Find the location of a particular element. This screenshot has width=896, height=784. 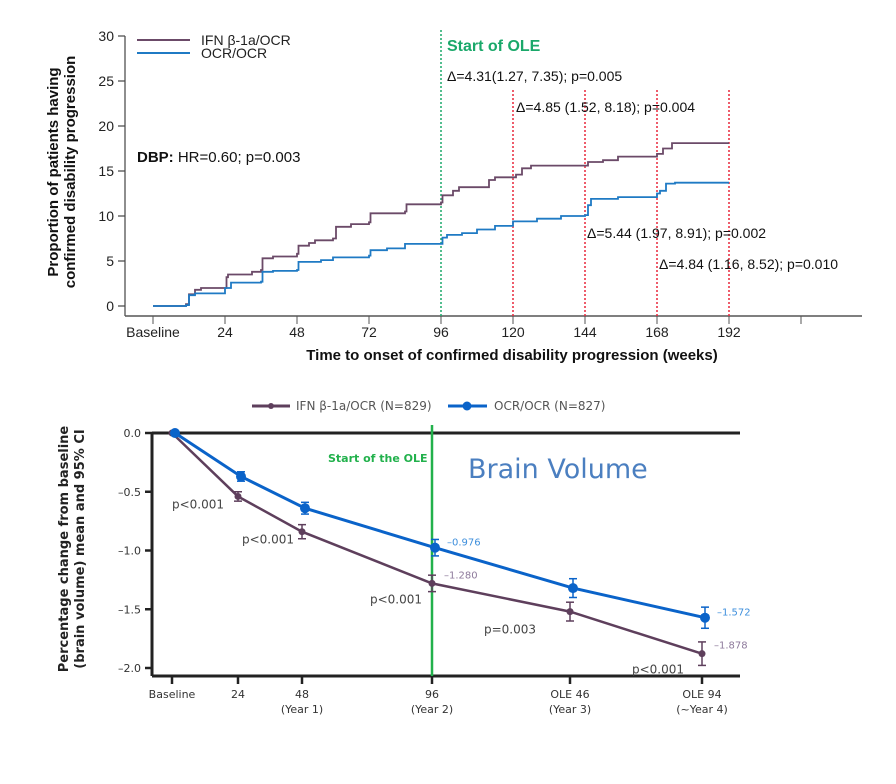

cdp-y-tick-label: 15 is located at coordinates (106, 171).